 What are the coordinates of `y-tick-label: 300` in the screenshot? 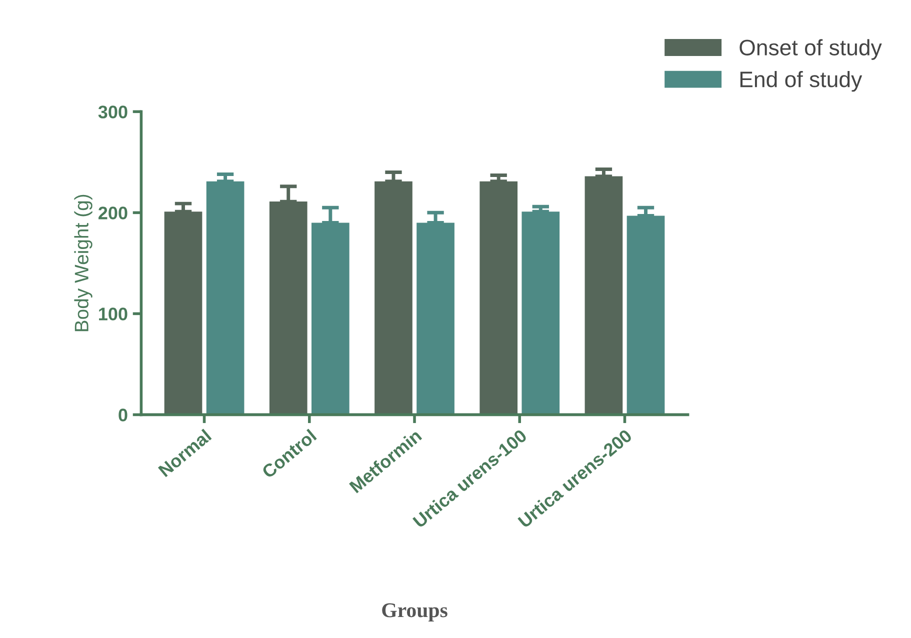 It's located at (113, 112).